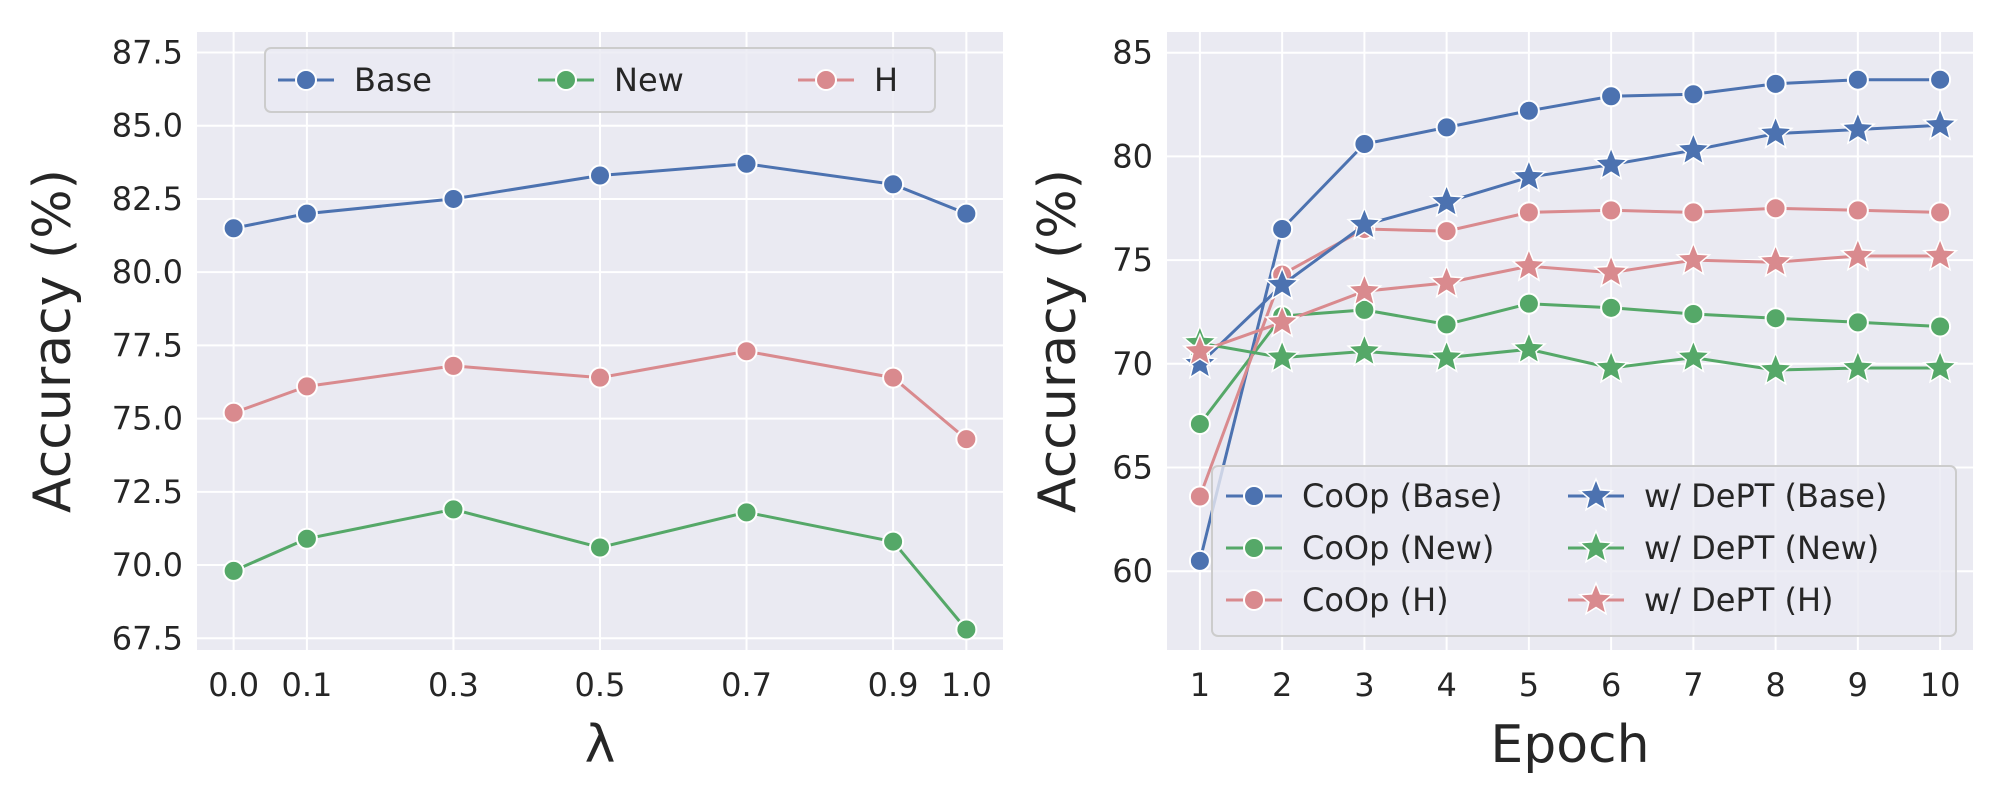  What do you see at coordinates (1398, 548) in the screenshot?
I see `legend-label: CoOp (New)` at bounding box center [1398, 548].